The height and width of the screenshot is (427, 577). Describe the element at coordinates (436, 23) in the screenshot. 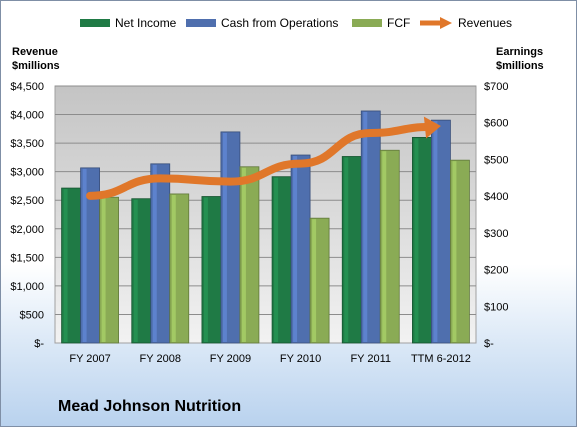

I see `legend-arrow-icon` at that location.